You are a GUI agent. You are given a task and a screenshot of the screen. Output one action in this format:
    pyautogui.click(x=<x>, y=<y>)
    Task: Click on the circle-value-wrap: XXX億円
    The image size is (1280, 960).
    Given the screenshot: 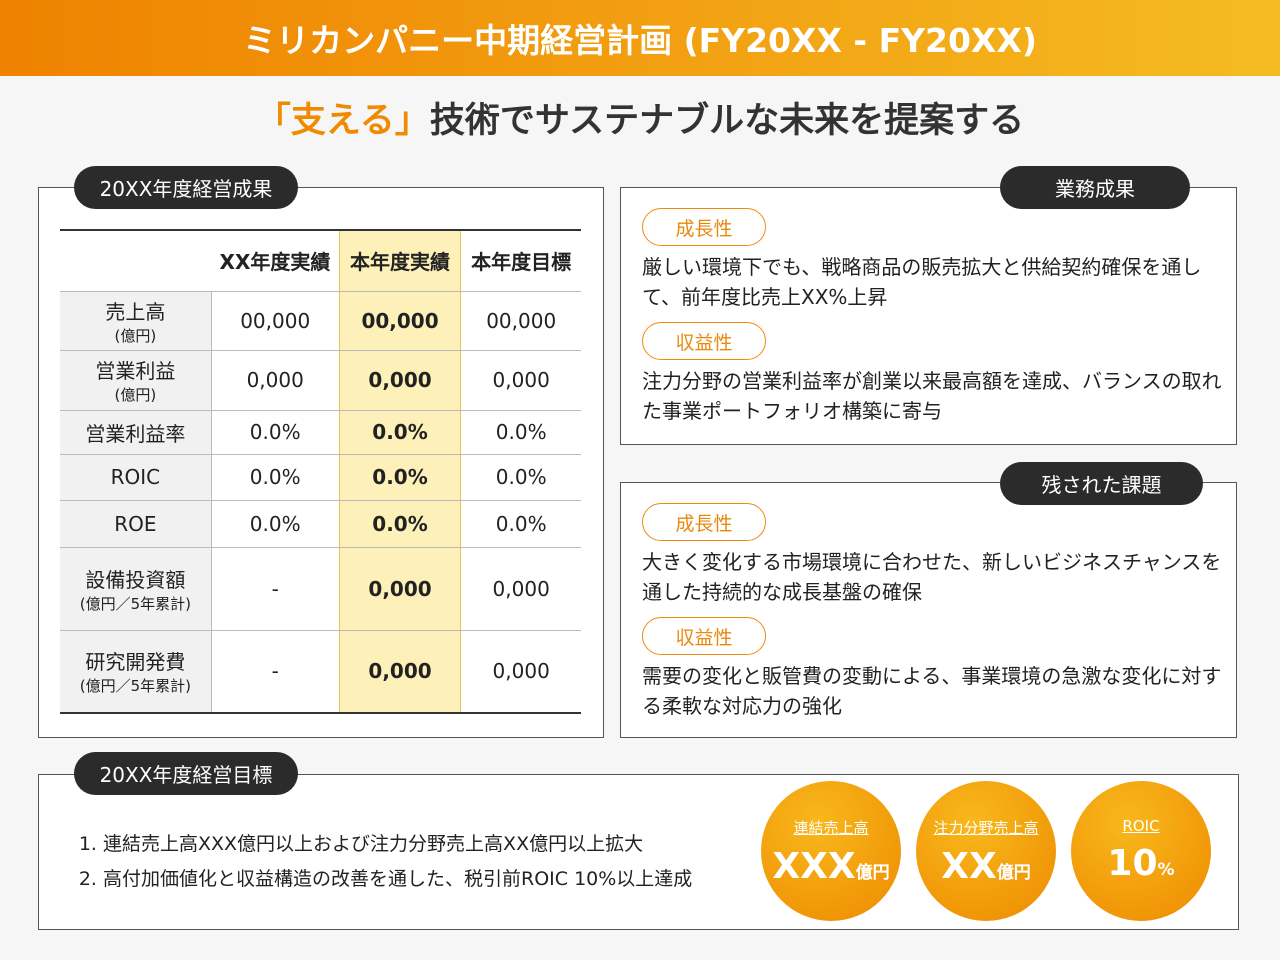 What is the action you would take?
    pyautogui.click(x=831, y=866)
    